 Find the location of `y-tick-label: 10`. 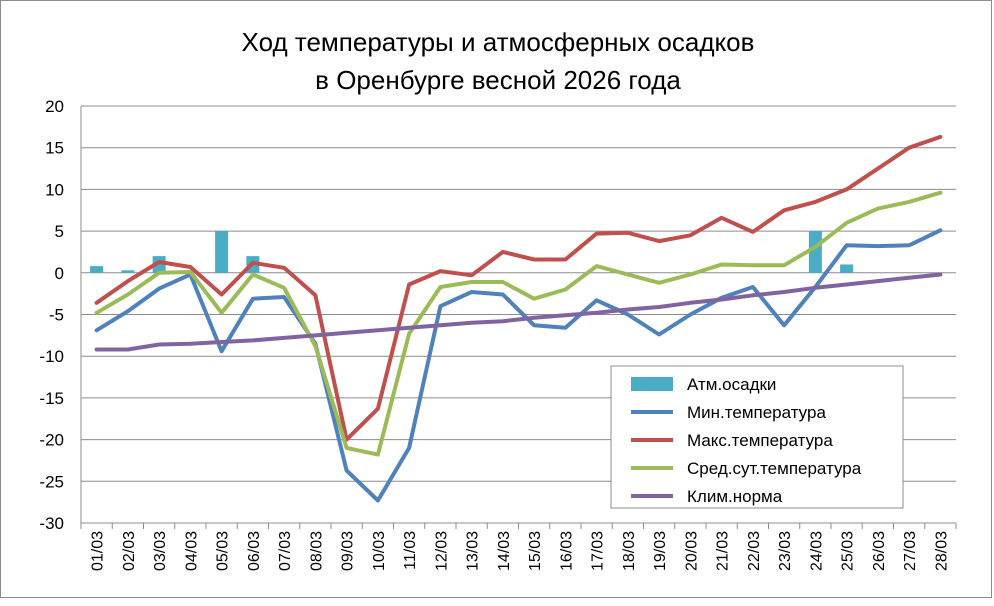

y-tick-label: 10 is located at coordinates (54, 189).